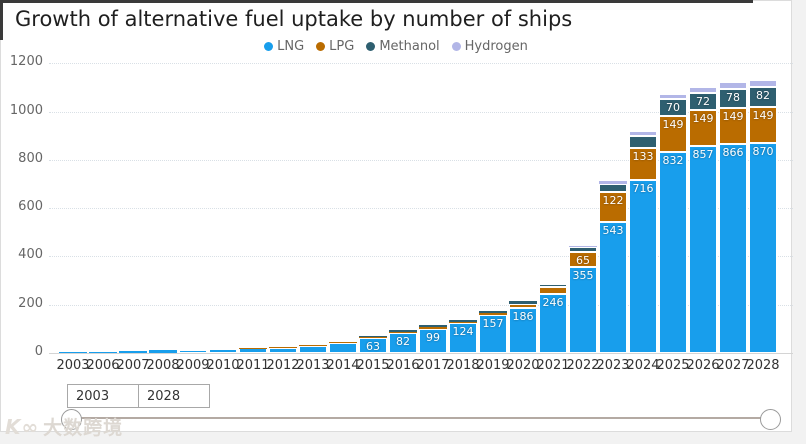  I want to click on x-axis-label: 2006, so click(103, 365).